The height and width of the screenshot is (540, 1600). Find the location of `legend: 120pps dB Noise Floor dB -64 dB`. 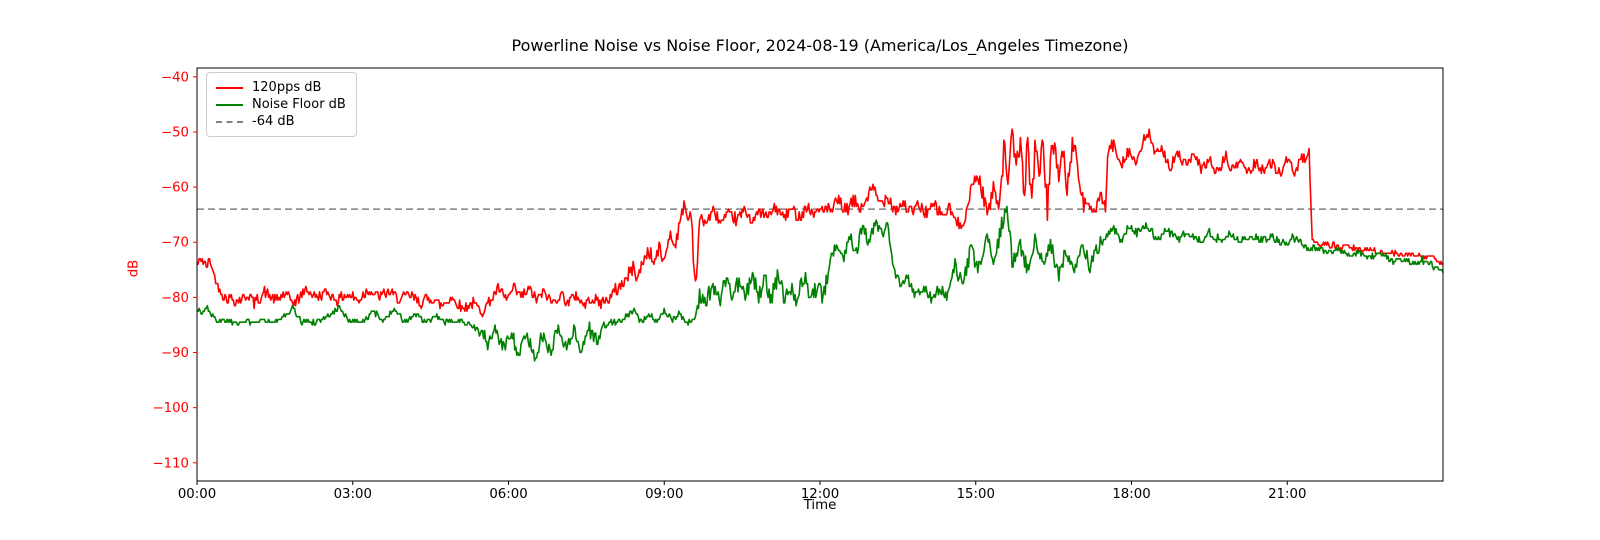

legend: 120pps dB Noise Floor dB -64 dB is located at coordinates (281, 104).